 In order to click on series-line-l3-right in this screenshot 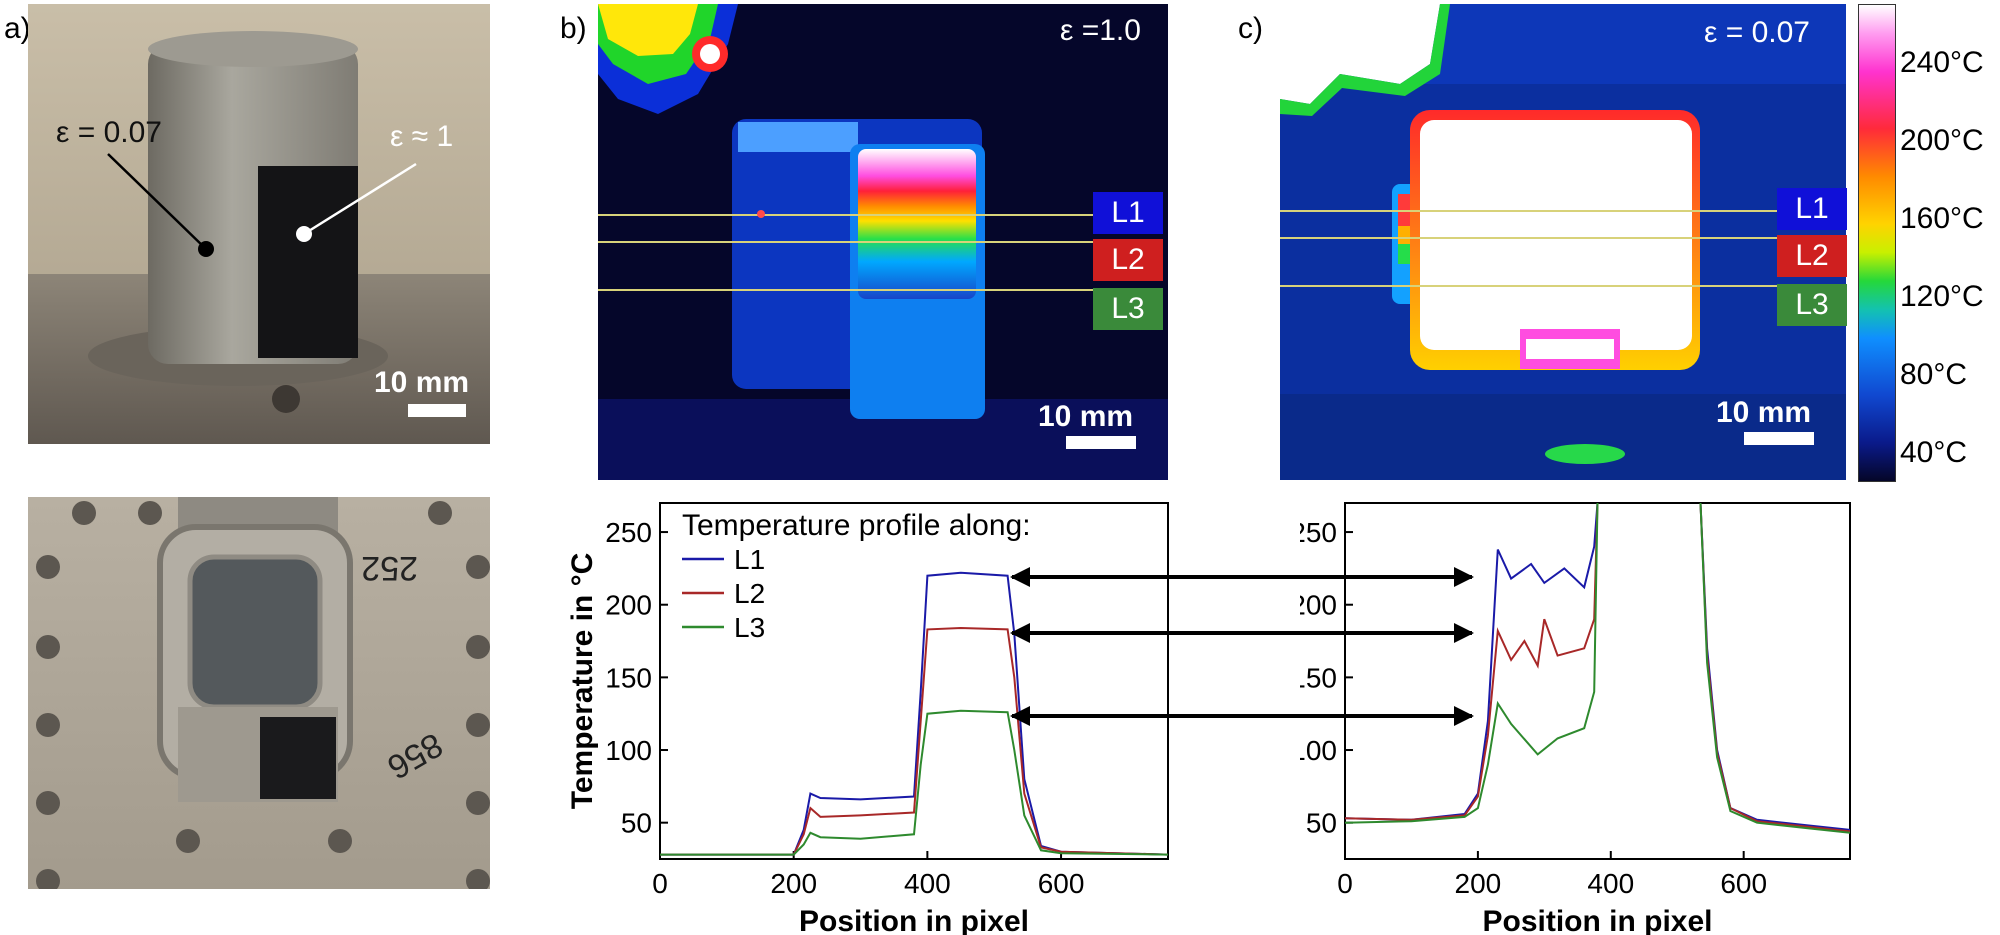, I will do `click(1774, 668)`.